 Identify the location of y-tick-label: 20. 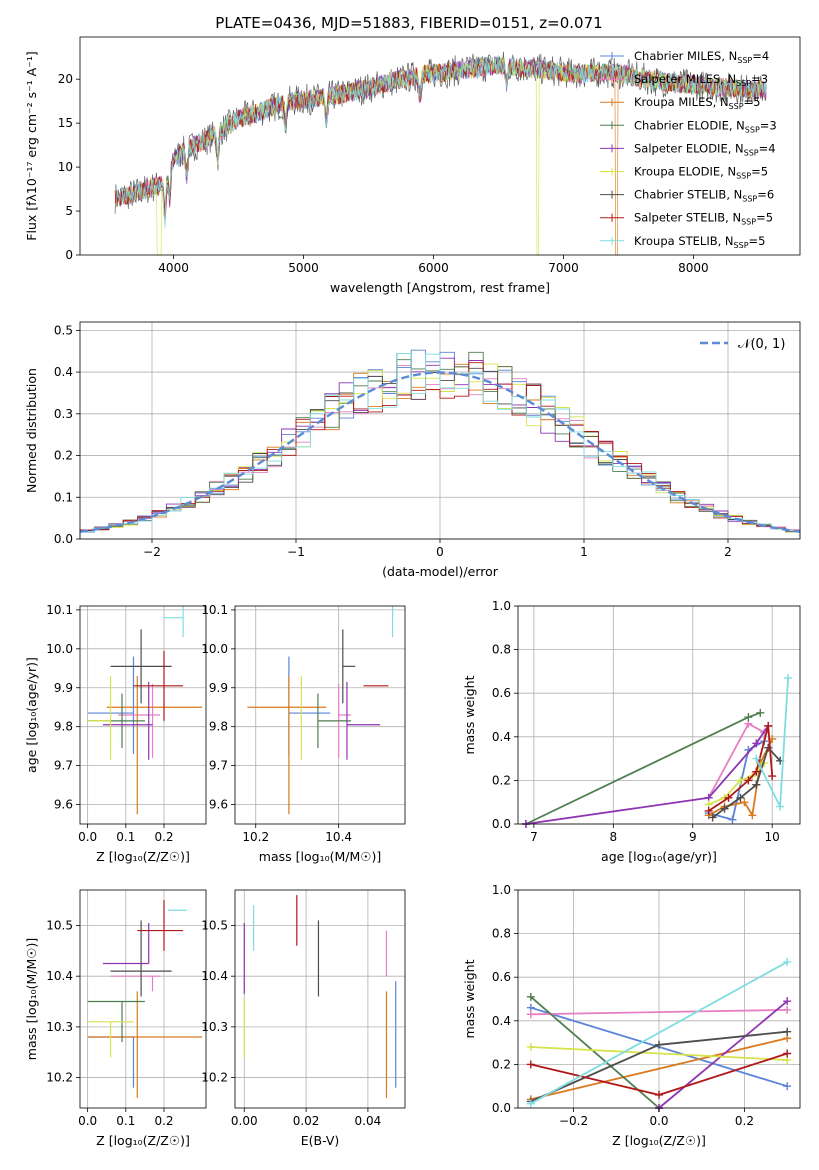
(65, 79).